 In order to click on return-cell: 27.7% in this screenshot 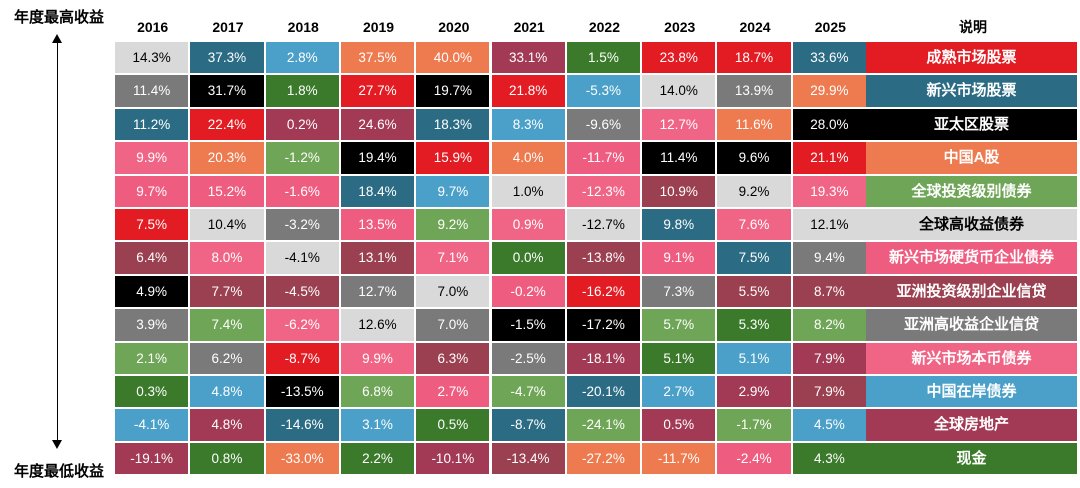, I will do `click(377, 91)`.